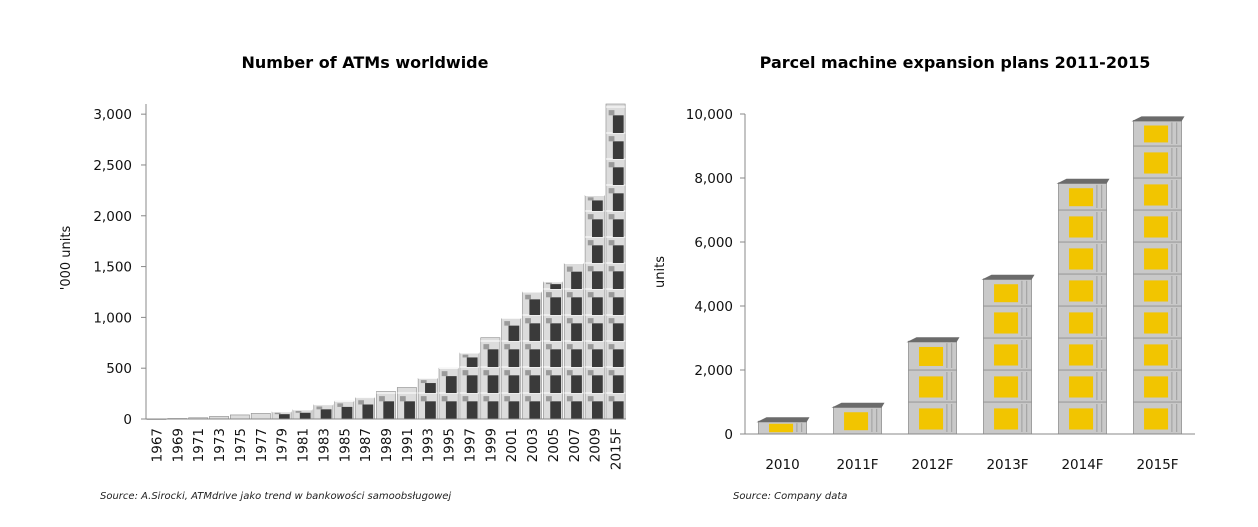 This screenshot has width=1258, height=527. Describe the element at coordinates (220, 445) in the screenshot. I see `atm-x-tick-label: 1973` at that location.